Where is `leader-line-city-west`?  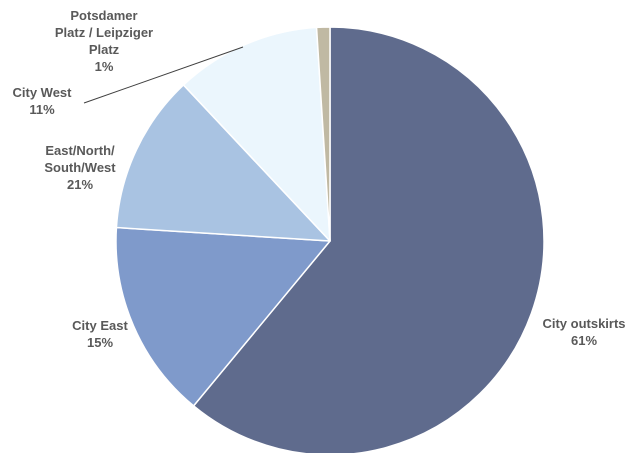
leader-line-city-west is located at coordinates (163, 75).